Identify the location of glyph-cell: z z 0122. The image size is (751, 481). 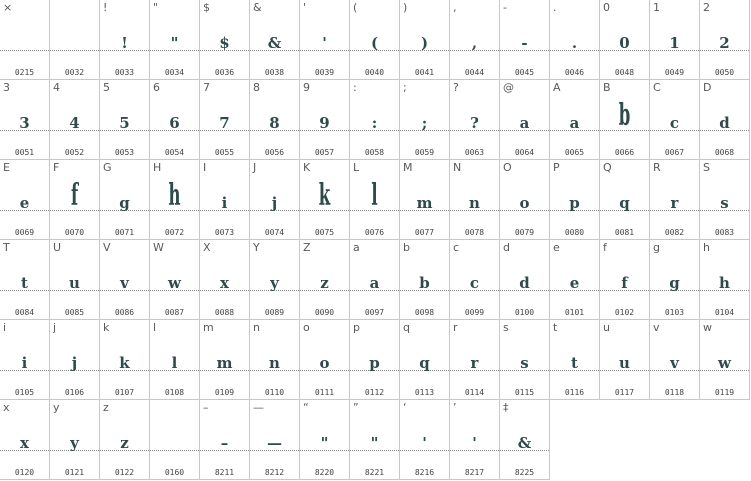
(125, 440).